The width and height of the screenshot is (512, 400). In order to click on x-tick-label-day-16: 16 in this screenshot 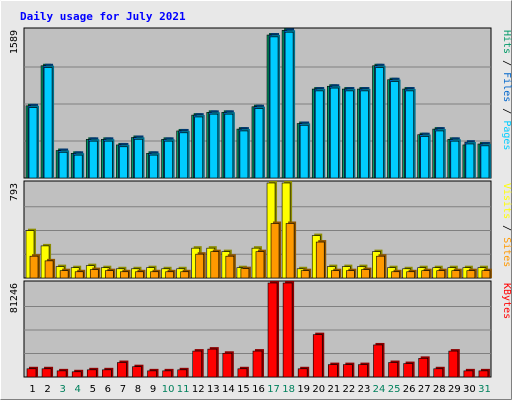, I will do `click(258, 389)`.